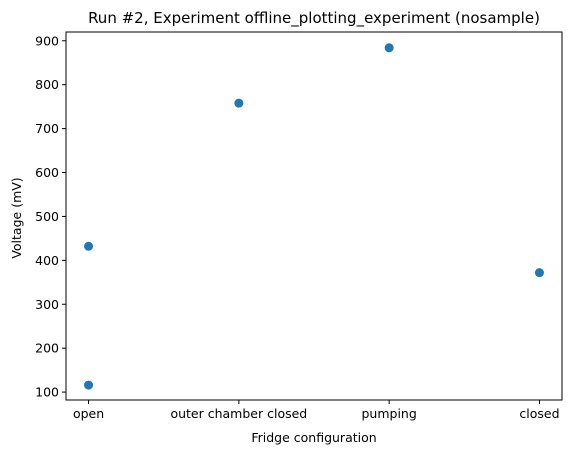 The width and height of the screenshot is (574, 455). I want to click on x-tick-label: closed, so click(539, 413).